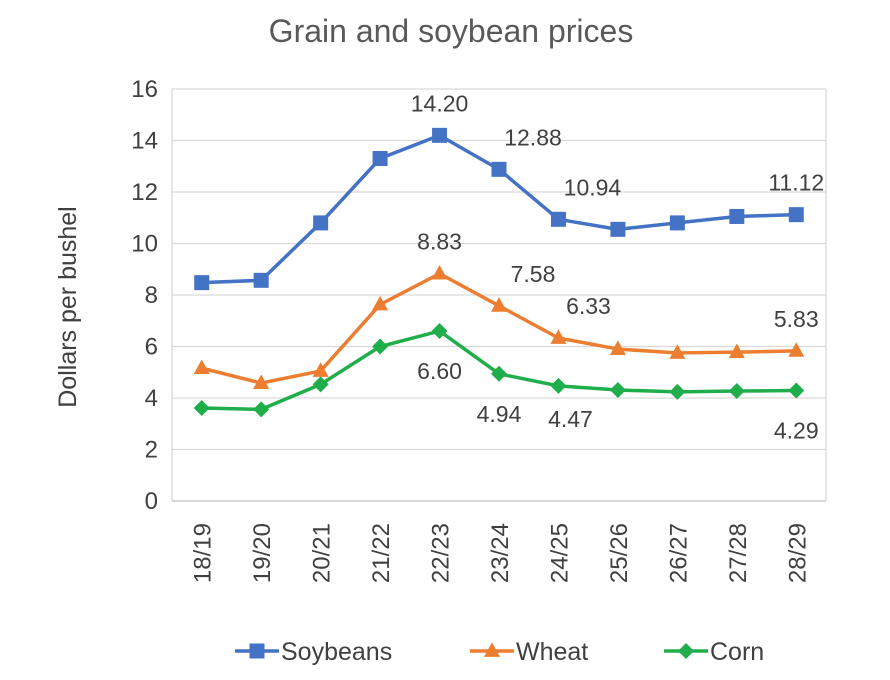 The image size is (890, 680). What do you see at coordinates (381, 553) in the screenshot?
I see `x-tick-label: 21/22` at bounding box center [381, 553].